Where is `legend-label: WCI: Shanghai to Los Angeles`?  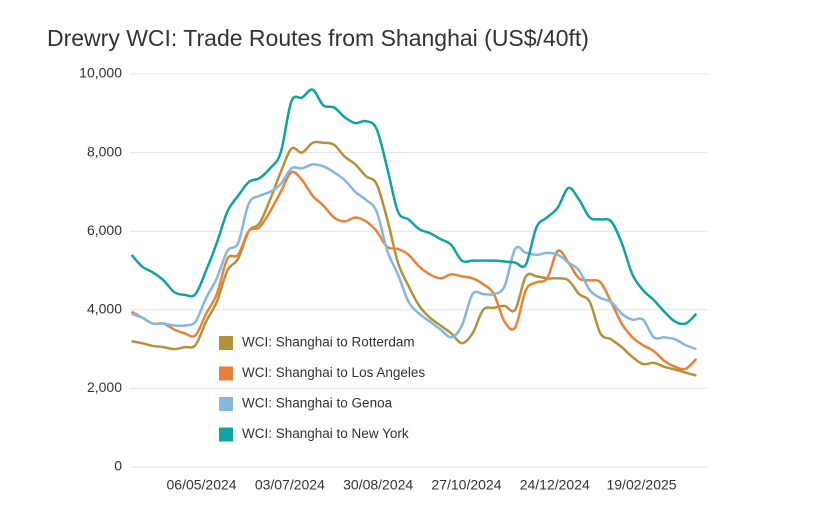
legend-label: WCI: Shanghai to Los Angeles is located at coordinates (333, 372).